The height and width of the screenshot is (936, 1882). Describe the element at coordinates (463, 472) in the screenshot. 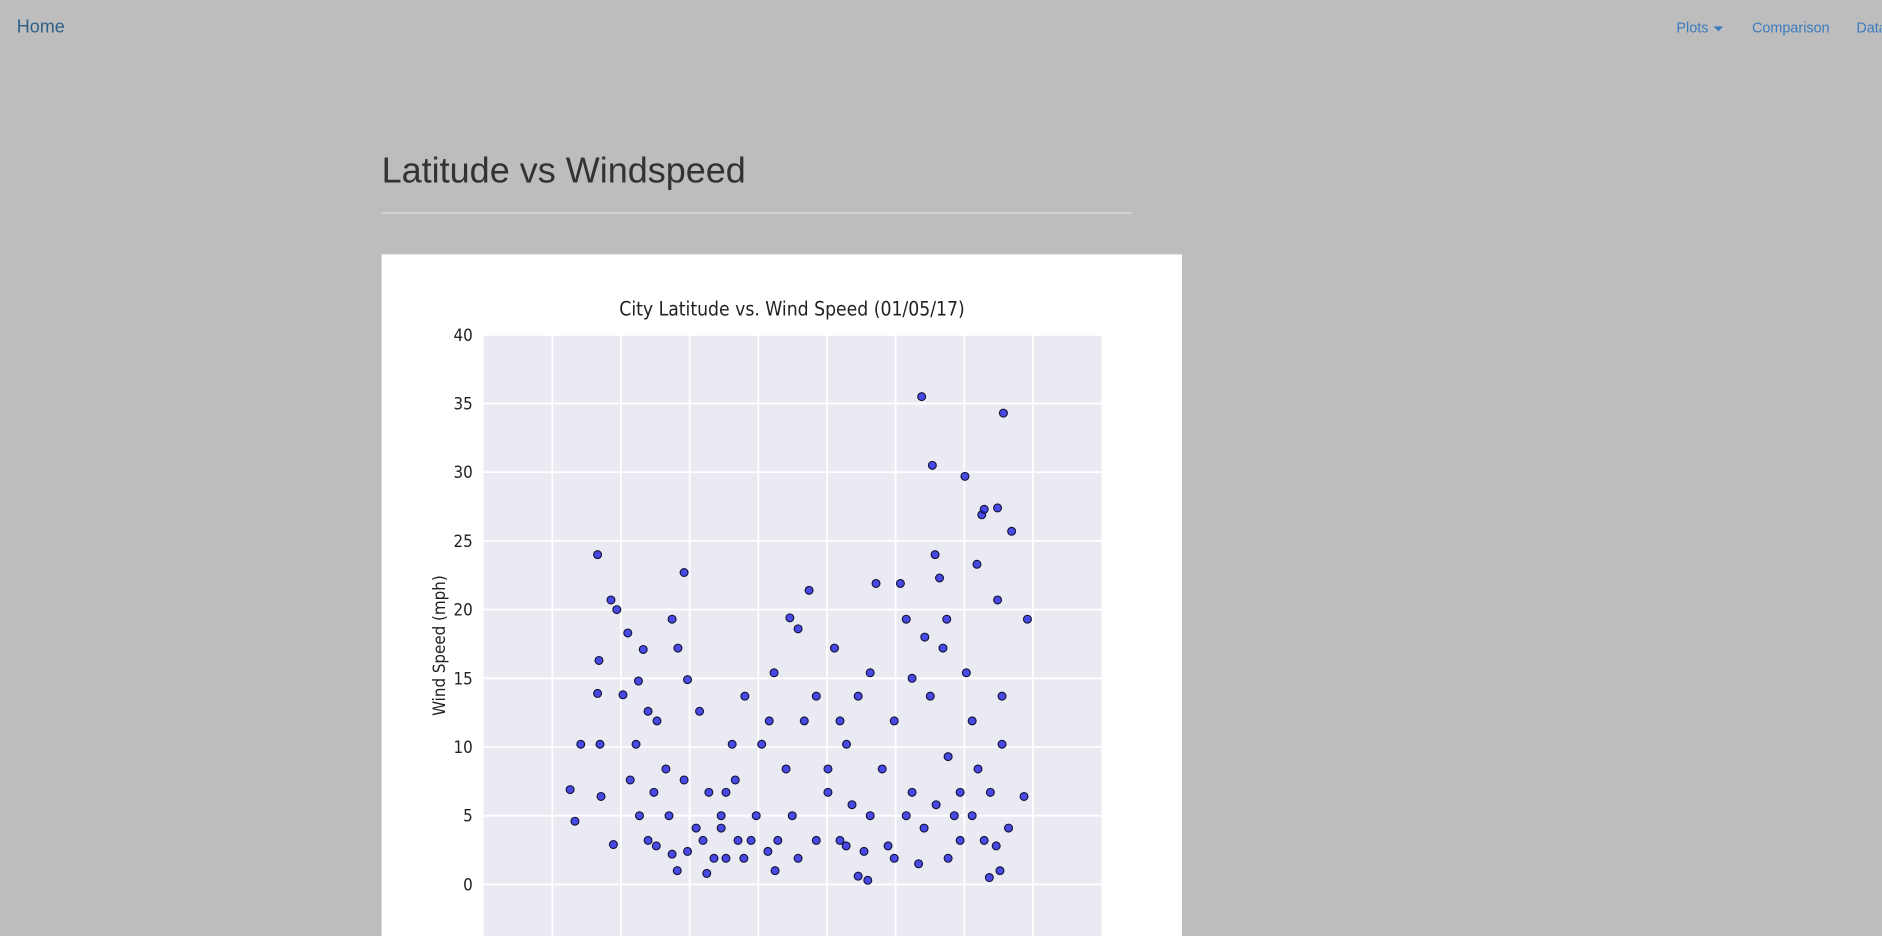

I see `y-tick-label: 30` at that location.